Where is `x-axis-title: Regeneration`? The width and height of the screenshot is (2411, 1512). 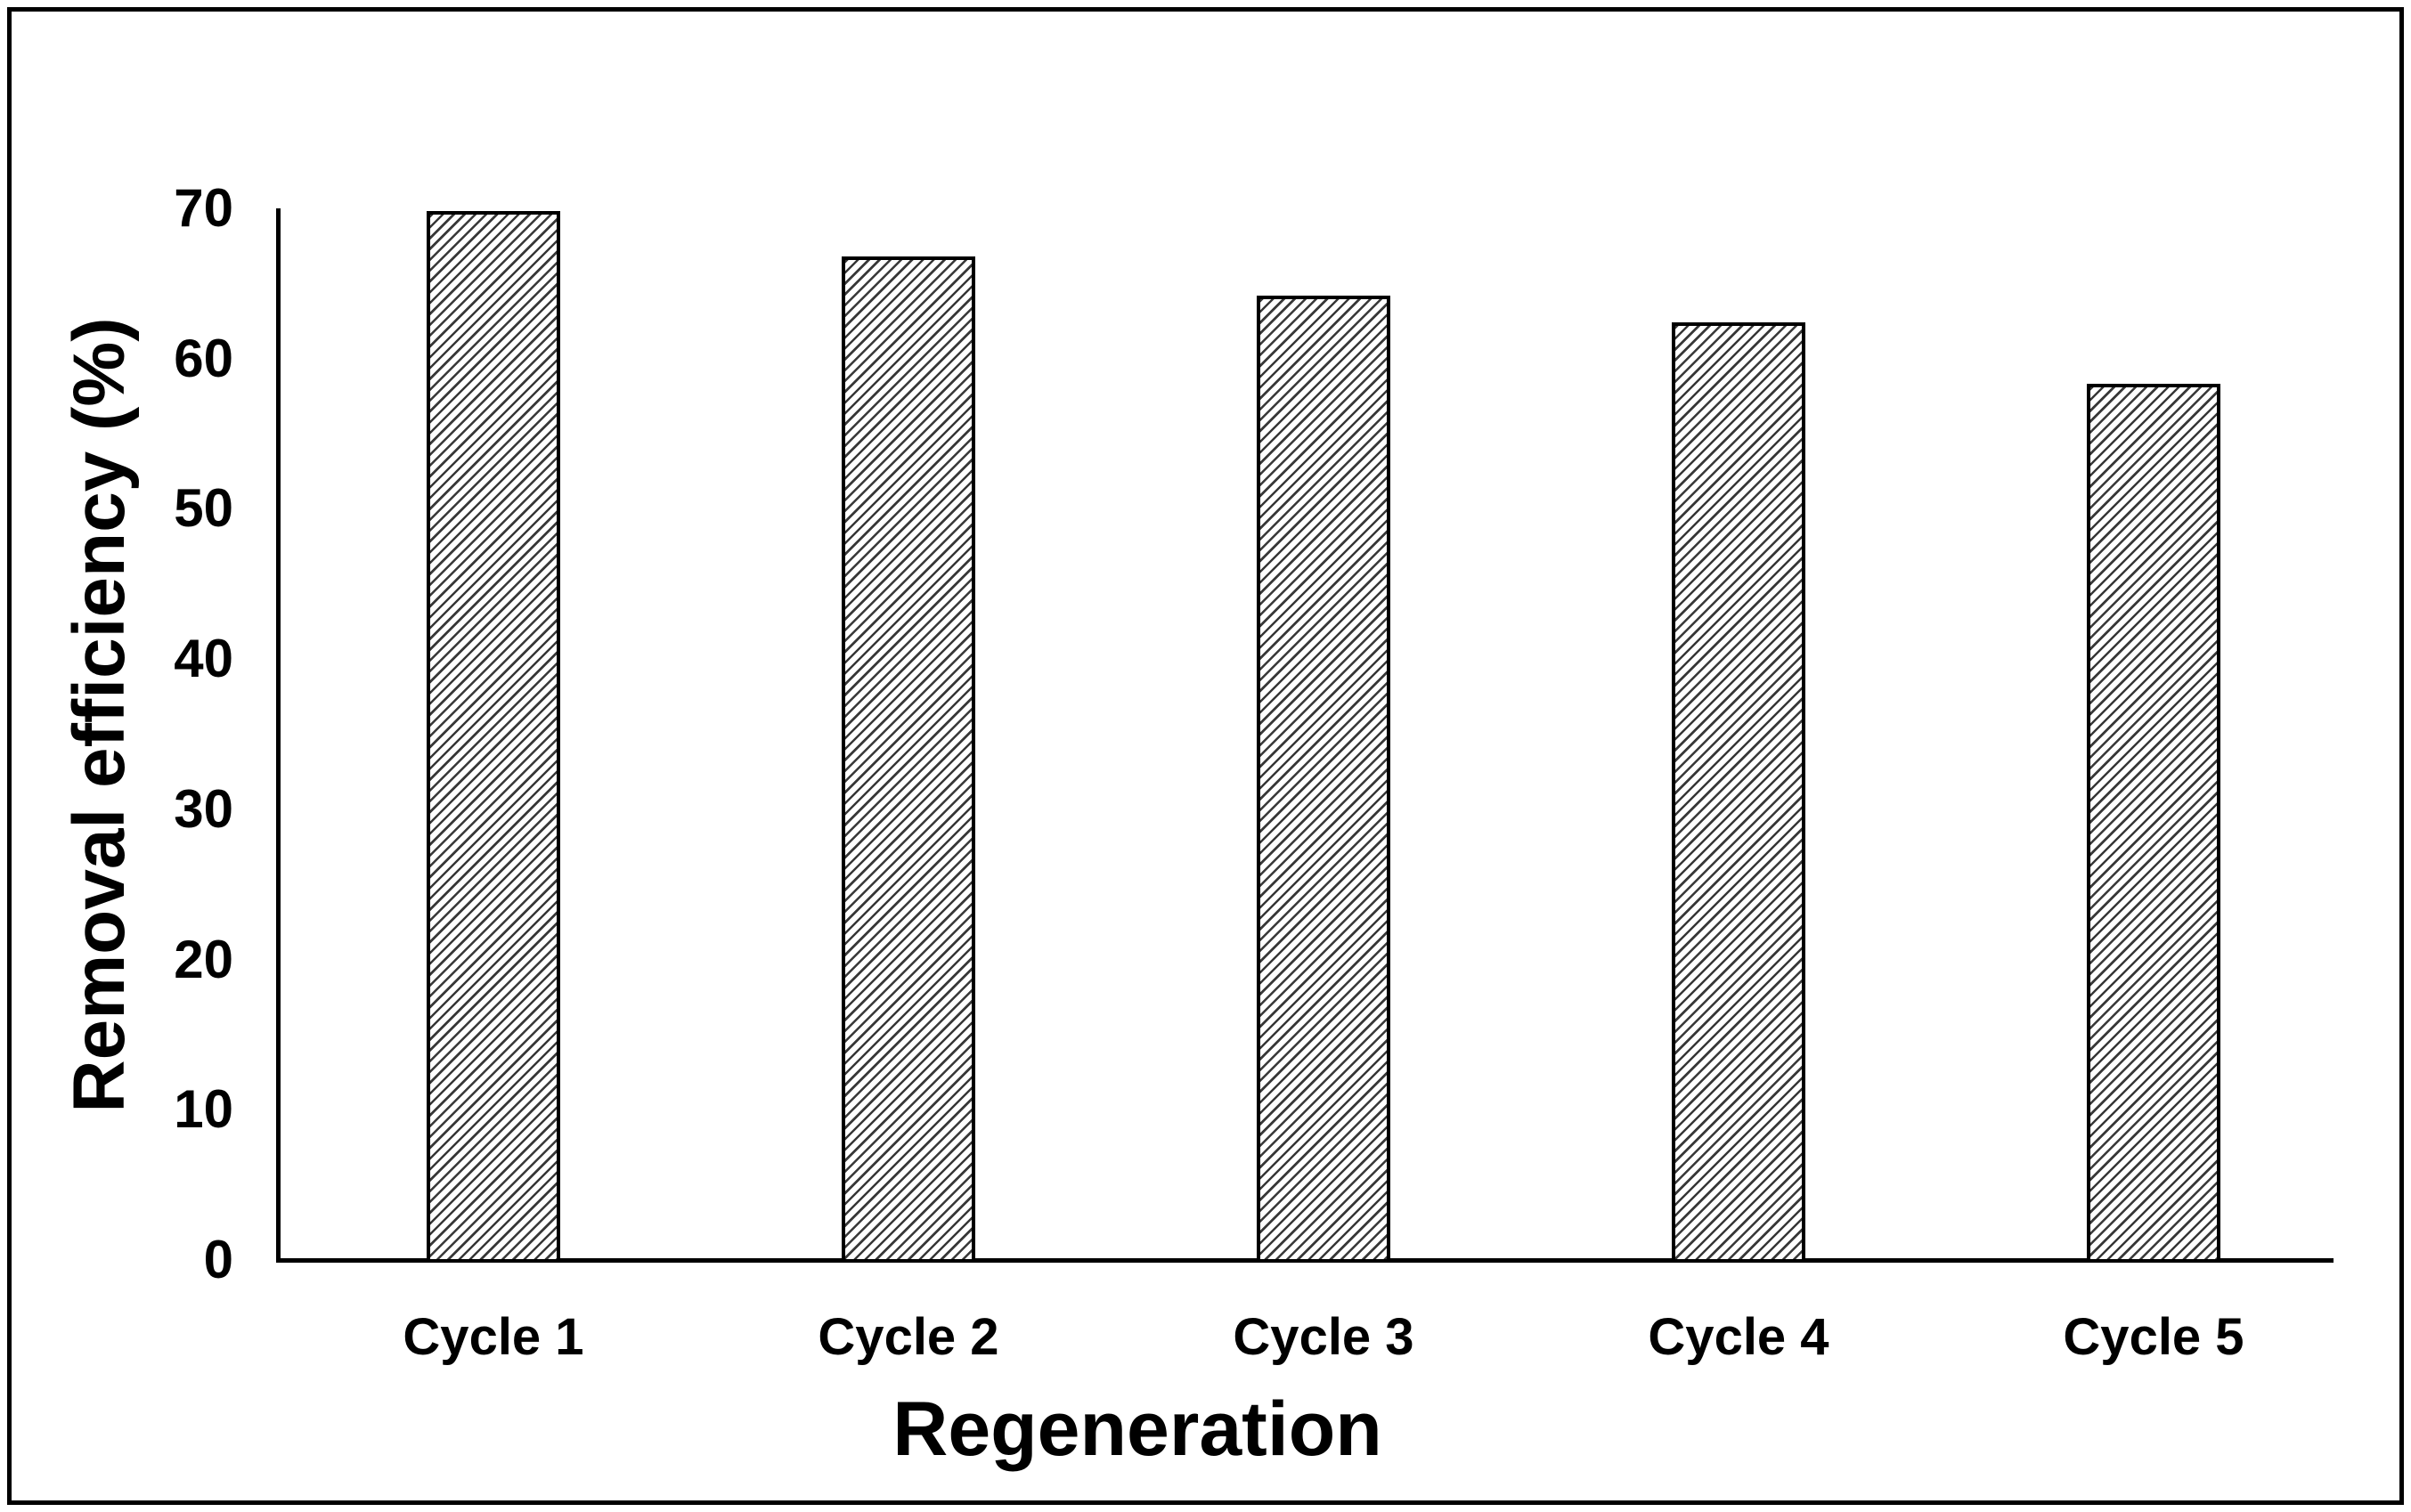 x-axis-title: Regeneration is located at coordinates (1137, 1429).